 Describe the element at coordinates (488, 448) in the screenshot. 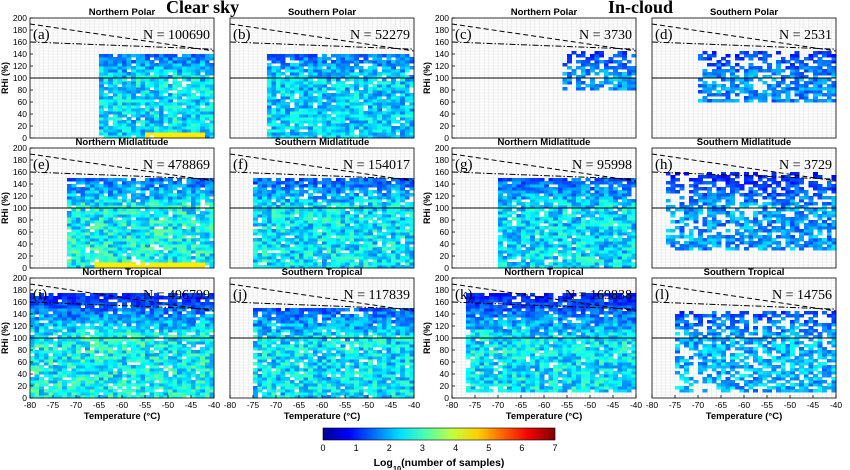

I see `colorbar-tick-label: 5` at that location.